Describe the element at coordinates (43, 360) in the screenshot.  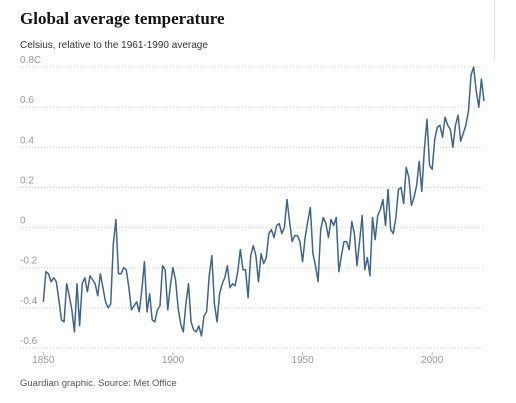
I see `x-tick-label: 1850` at that location.